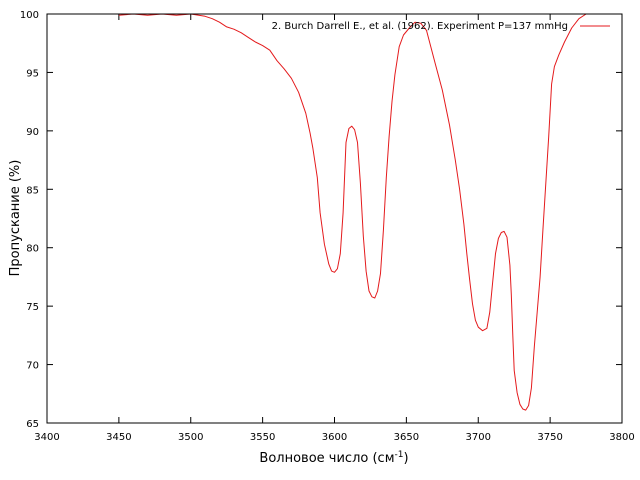  What do you see at coordinates (32, 424) in the screenshot?
I see `y-tick-label: 65` at bounding box center [32, 424].